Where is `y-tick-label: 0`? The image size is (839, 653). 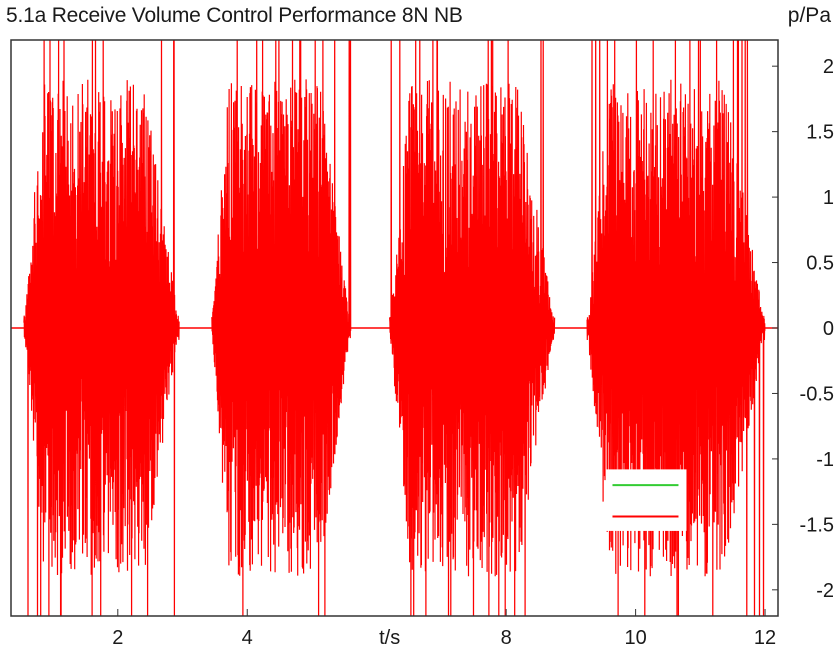 y-tick-label: 0 is located at coordinates (828, 329).